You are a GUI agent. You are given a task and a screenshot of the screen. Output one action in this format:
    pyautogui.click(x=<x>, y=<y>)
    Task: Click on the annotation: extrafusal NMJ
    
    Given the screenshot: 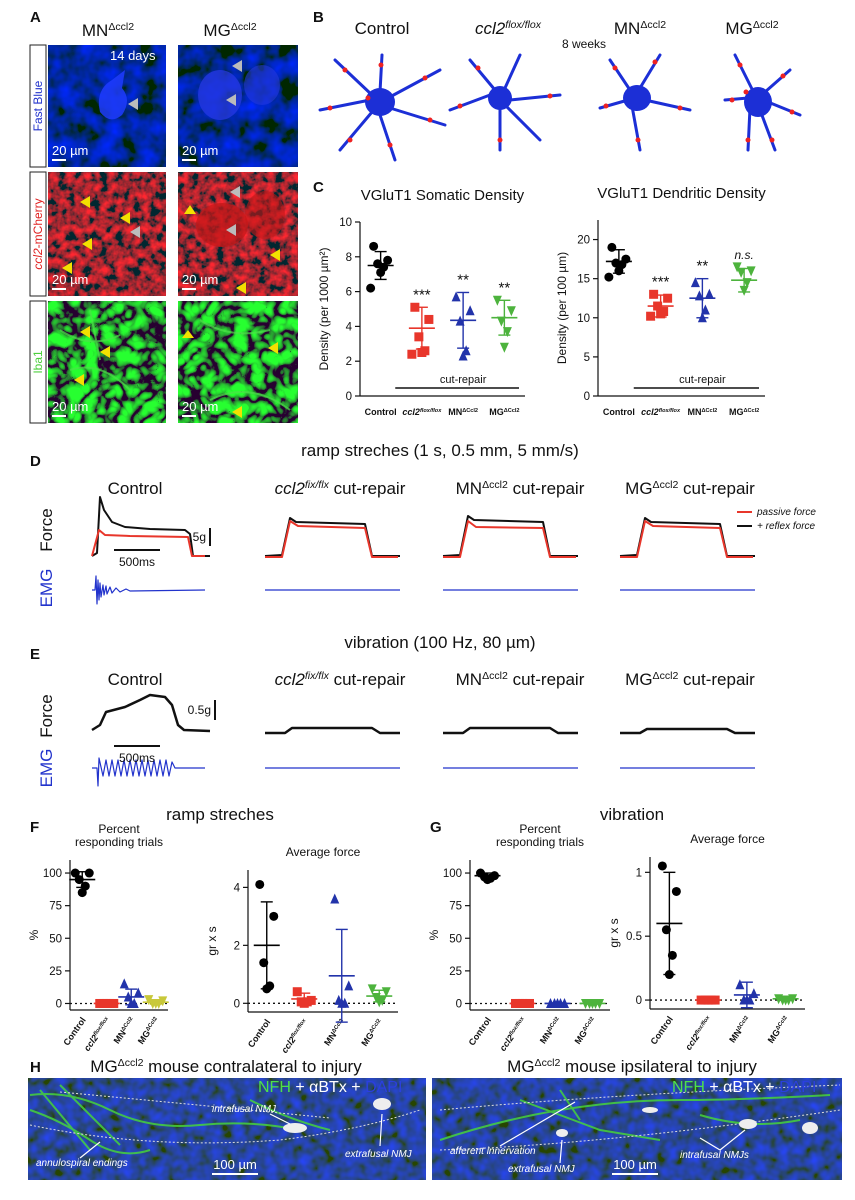 What is the action you would take?
    pyautogui.click(x=379, y=1154)
    